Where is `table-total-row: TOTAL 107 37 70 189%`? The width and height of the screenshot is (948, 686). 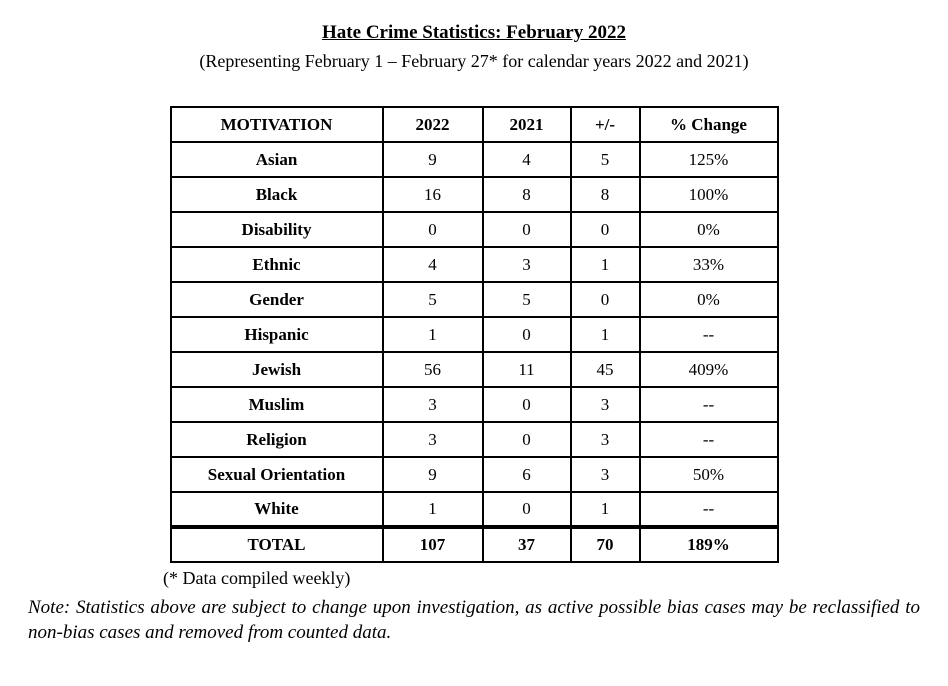
table-total-row: TOTAL 107 37 70 189% is located at coordinates (474, 544).